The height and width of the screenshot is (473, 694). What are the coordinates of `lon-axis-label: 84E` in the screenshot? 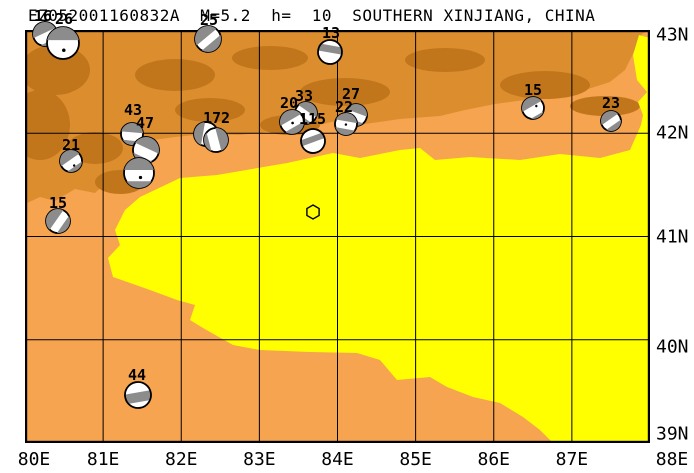 It's located at (337, 459).